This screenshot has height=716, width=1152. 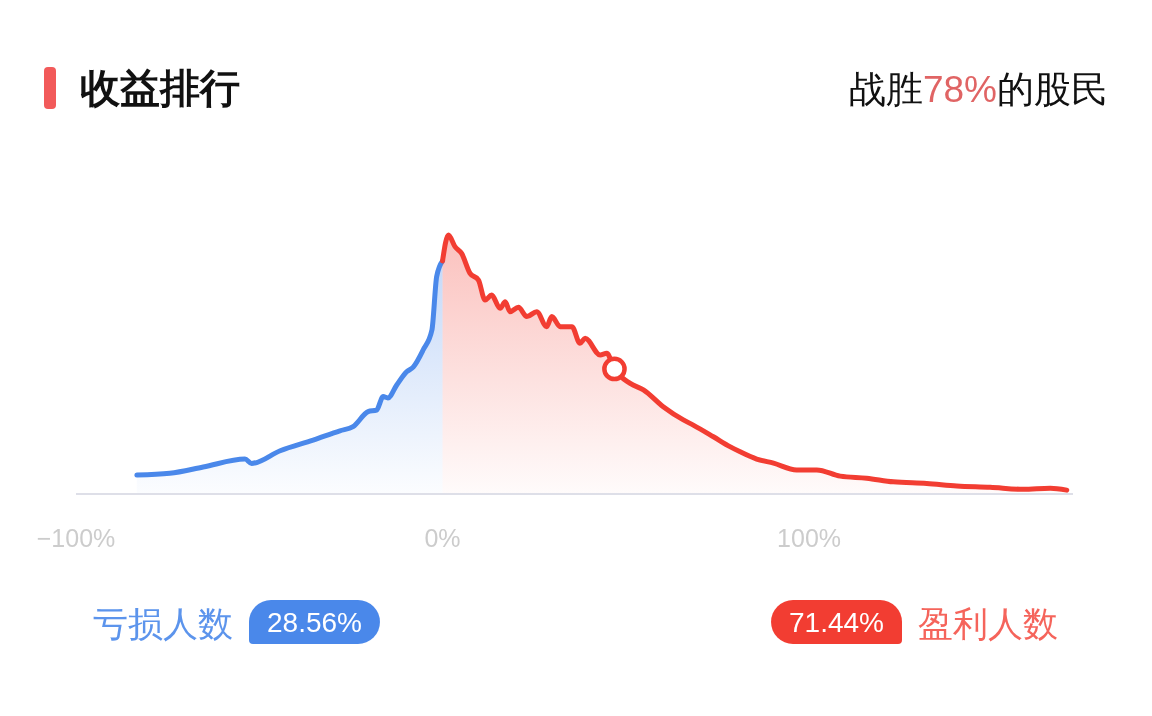 What do you see at coordinates (988, 624) in the screenshot?
I see `text: 盈利人数` at bounding box center [988, 624].